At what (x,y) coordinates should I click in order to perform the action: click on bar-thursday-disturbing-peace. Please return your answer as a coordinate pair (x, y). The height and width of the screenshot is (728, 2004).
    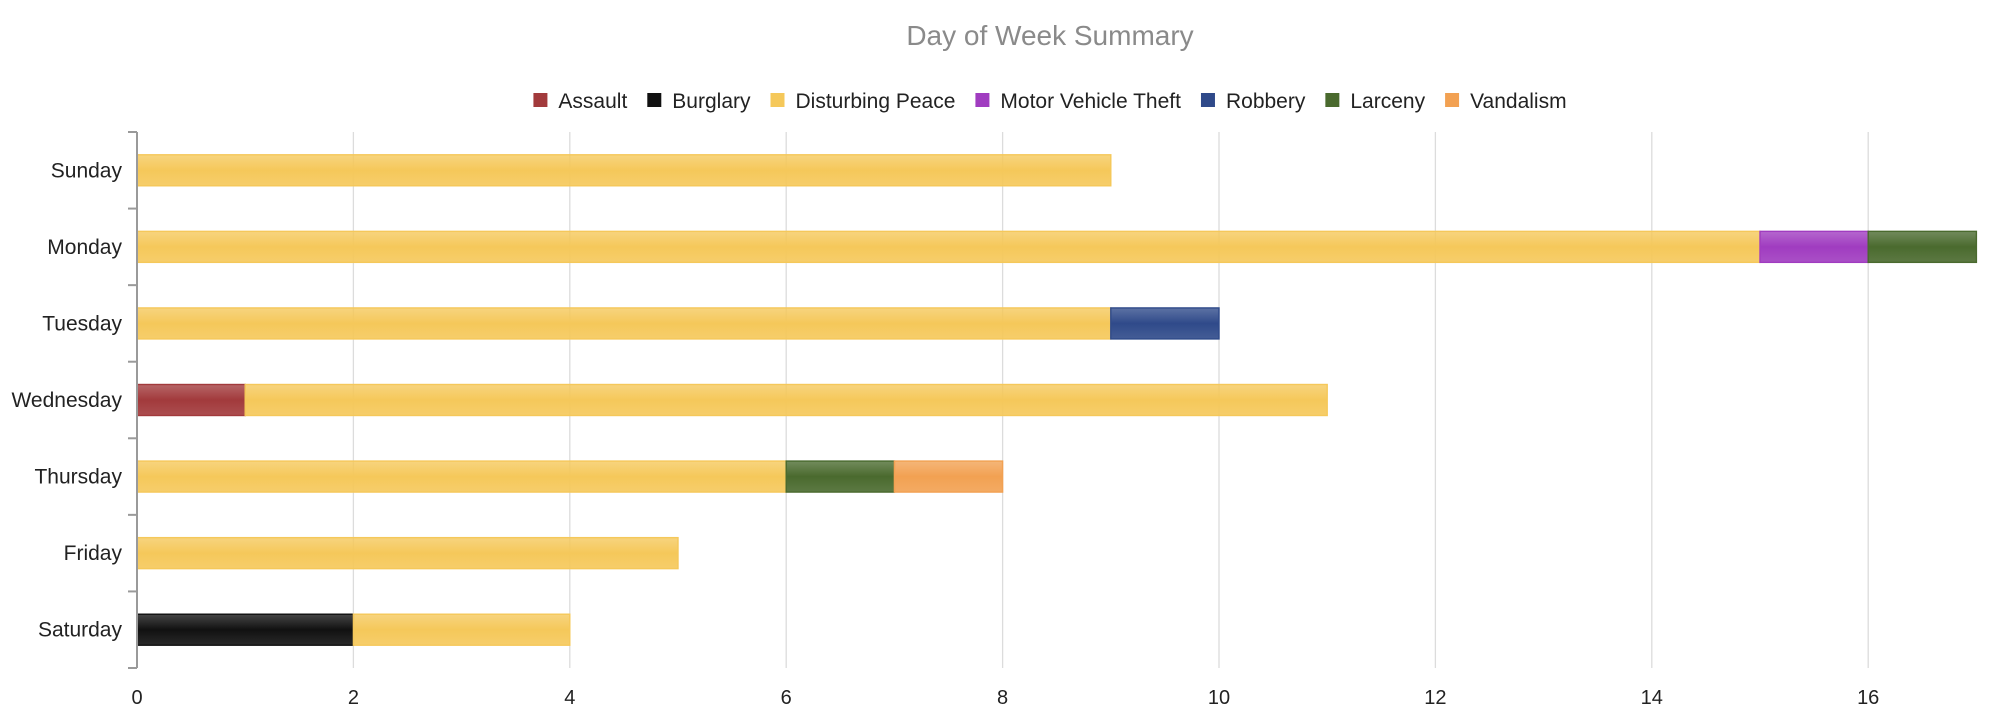
    Looking at the image, I should click on (461, 476).